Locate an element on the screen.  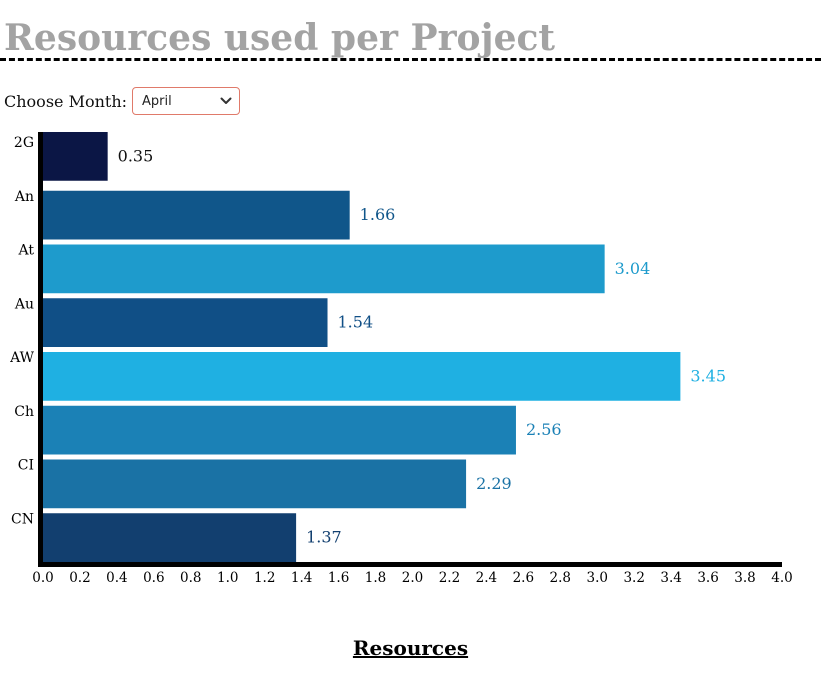
x-tick-label: 2.2 is located at coordinates (449, 578).